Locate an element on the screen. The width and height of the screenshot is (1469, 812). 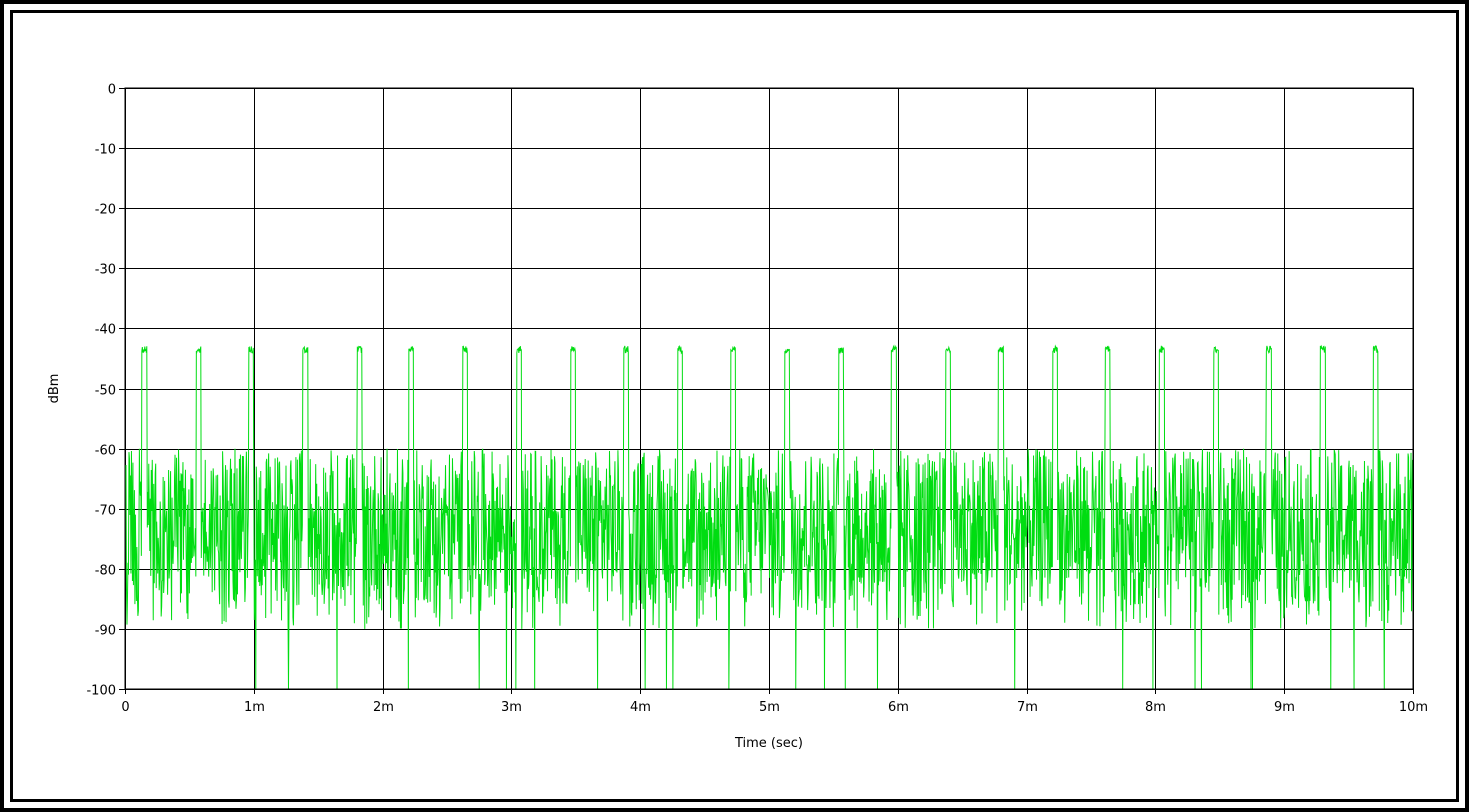
x-tick-label: 8m is located at coordinates (1155, 707).